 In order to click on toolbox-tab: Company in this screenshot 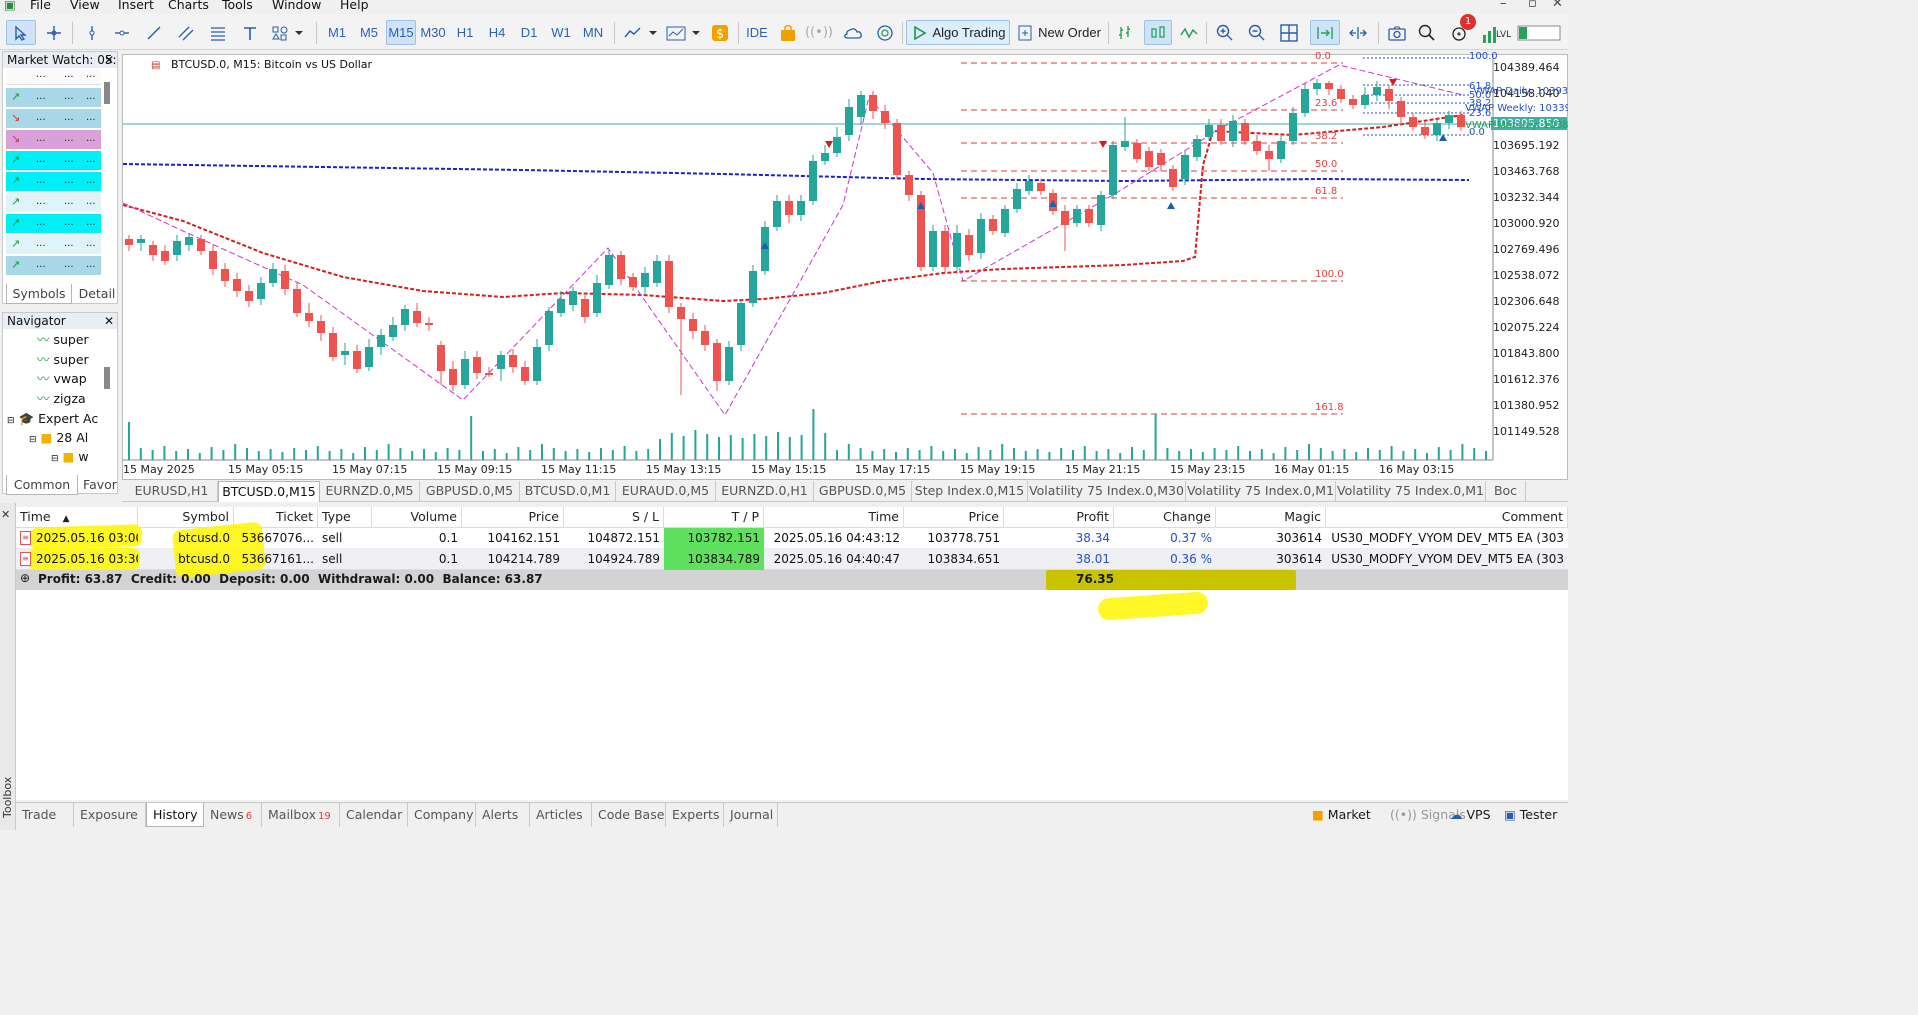, I will do `click(442, 815)`.